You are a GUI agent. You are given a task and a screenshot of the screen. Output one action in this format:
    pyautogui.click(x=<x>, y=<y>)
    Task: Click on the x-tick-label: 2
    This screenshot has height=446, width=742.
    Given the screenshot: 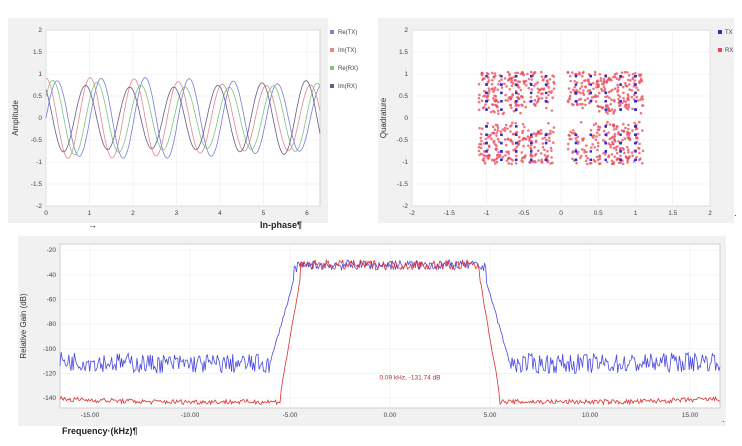 What is the action you would take?
    pyautogui.click(x=710, y=213)
    